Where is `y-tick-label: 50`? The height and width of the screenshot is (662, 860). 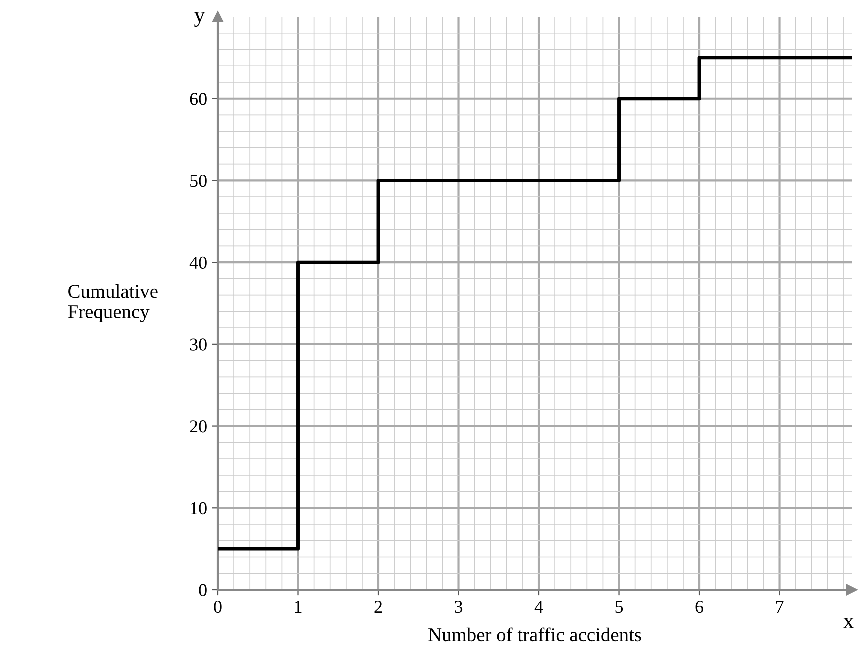
y-tick-label: 50 is located at coordinates (198, 181).